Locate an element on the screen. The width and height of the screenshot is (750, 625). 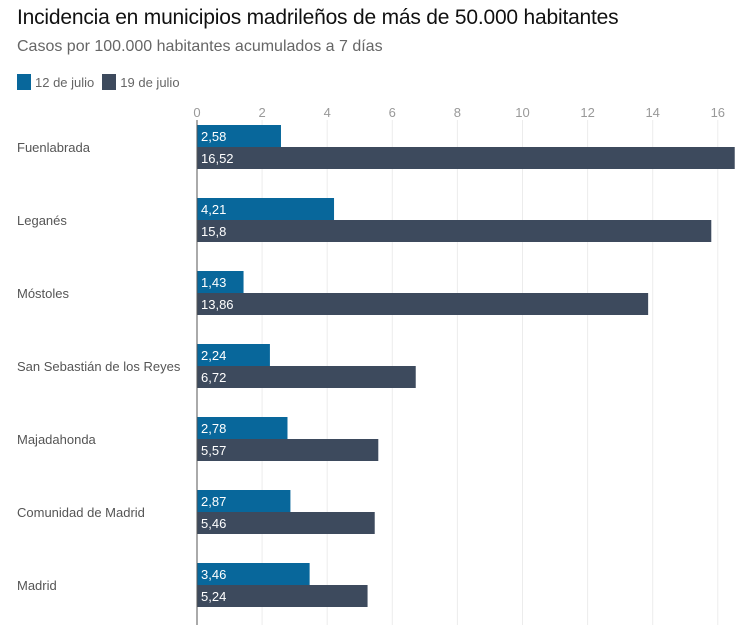
legend-item-12-julio: 12 de julio is located at coordinates (55, 82).